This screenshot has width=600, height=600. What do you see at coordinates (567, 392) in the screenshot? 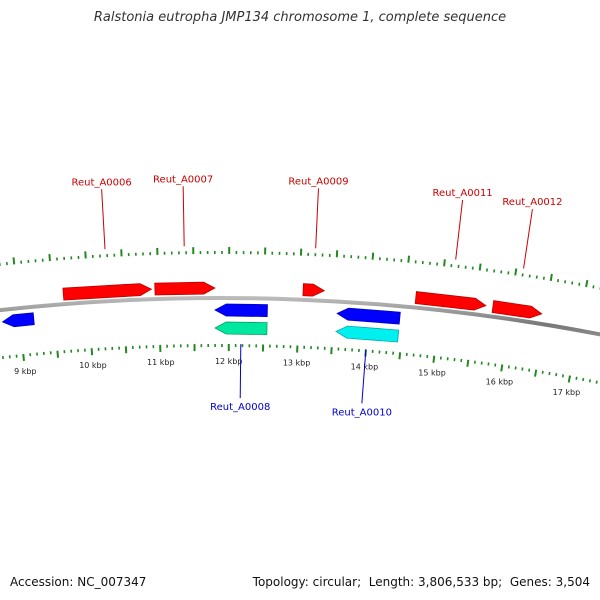
I see `scale-label: 17 kbp` at bounding box center [567, 392].